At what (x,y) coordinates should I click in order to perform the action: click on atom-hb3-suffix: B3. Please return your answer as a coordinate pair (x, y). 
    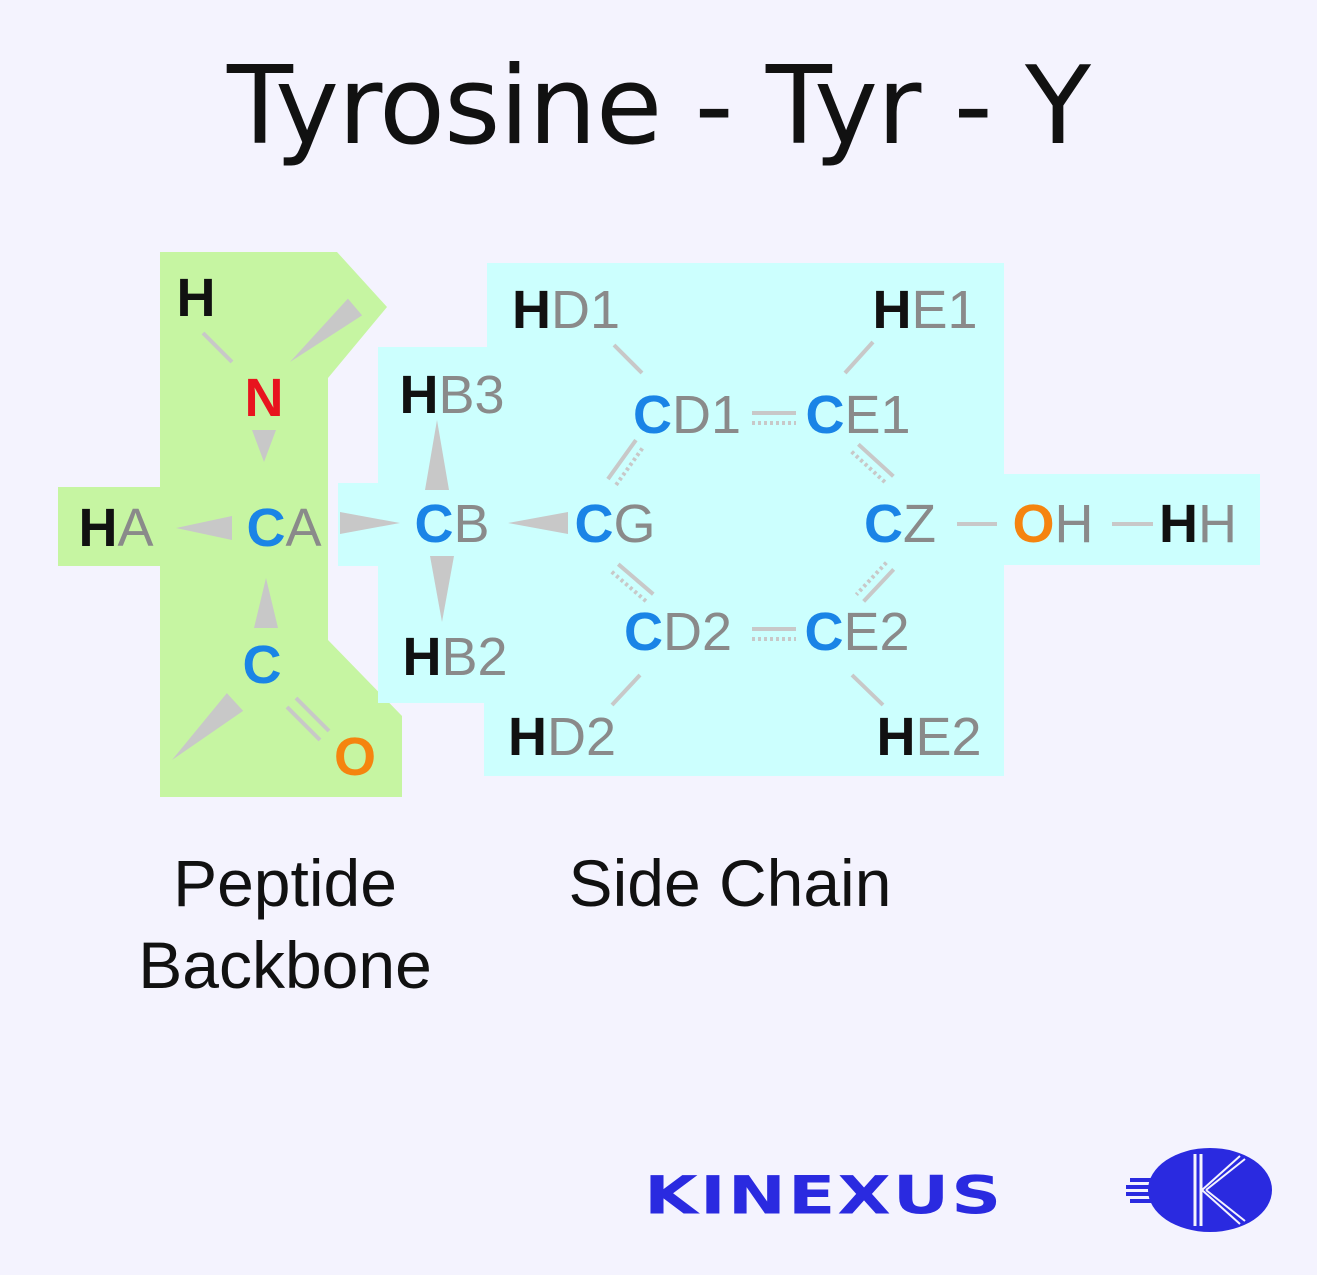
    Looking at the image, I should click on (471, 395).